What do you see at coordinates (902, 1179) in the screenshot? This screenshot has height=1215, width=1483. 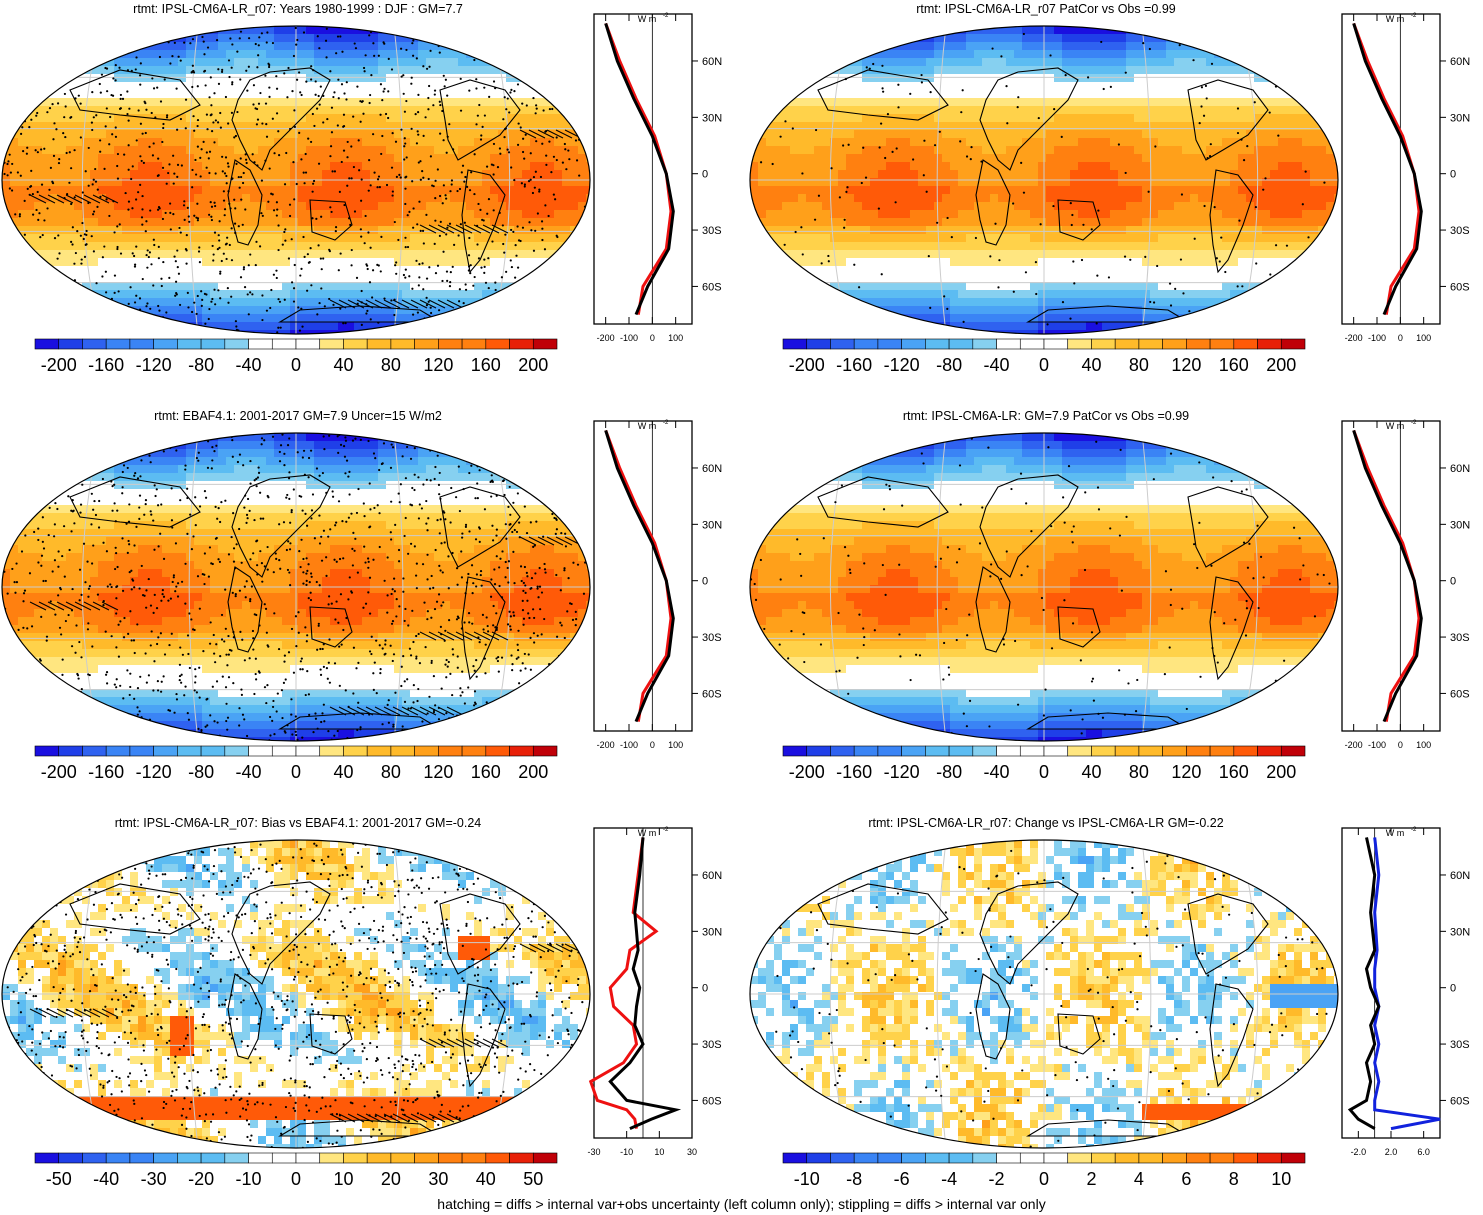 I see `colorbar-tick: -6` at bounding box center [902, 1179].